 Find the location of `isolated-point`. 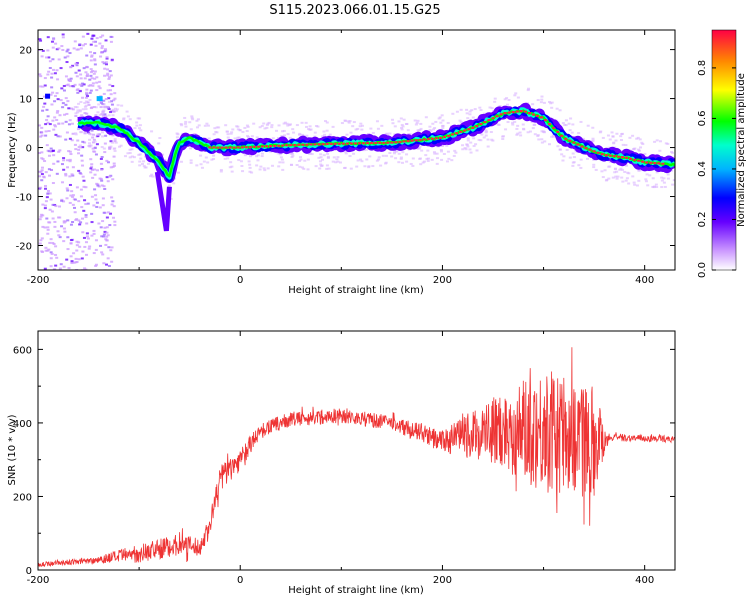

isolated-point is located at coordinates (99, 99).